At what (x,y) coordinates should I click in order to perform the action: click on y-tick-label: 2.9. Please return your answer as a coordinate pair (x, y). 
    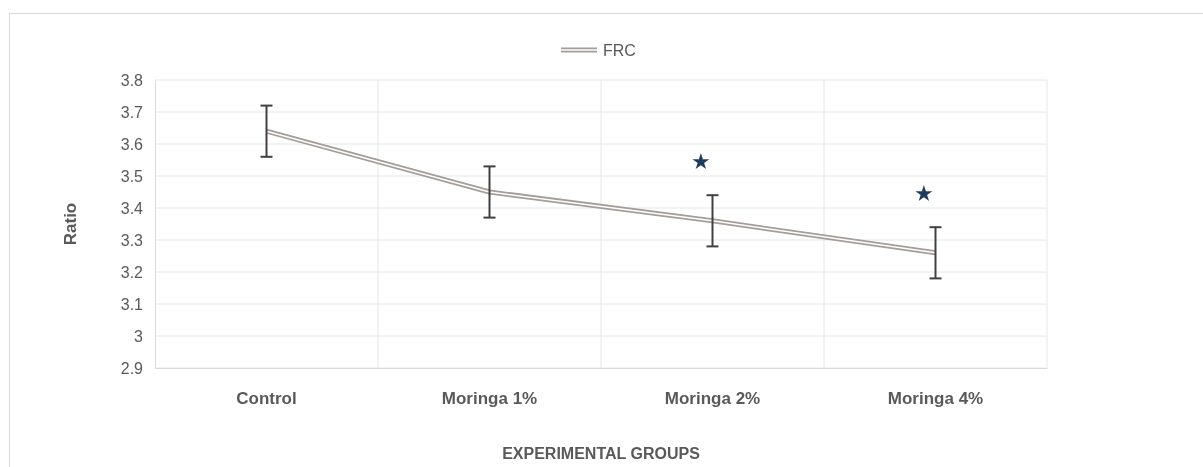
    Looking at the image, I should click on (132, 368).